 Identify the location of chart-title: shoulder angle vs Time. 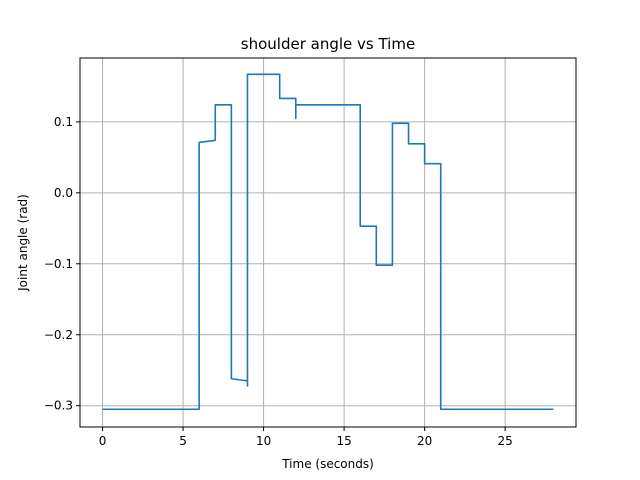
(328, 44).